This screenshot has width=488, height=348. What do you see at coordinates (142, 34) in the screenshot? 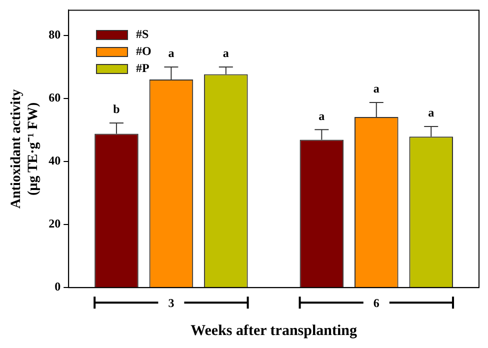
I see `legend-label: #S` at bounding box center [142, 34].